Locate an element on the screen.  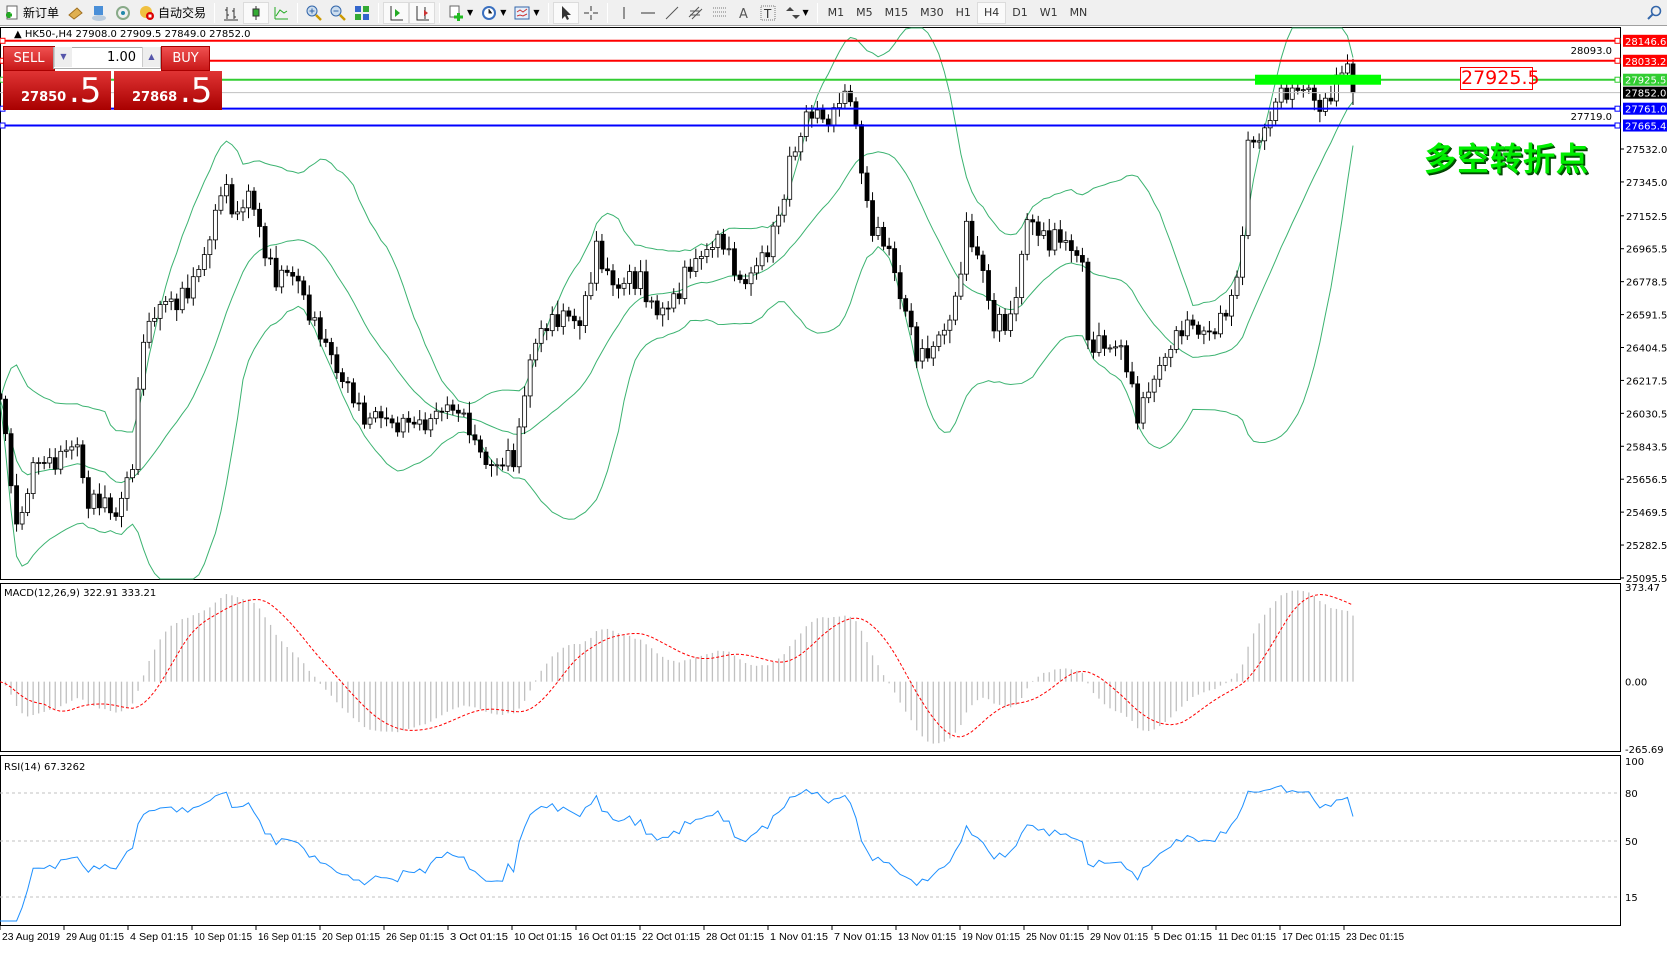
bar-chart-button is located at coordinates (231, 13).